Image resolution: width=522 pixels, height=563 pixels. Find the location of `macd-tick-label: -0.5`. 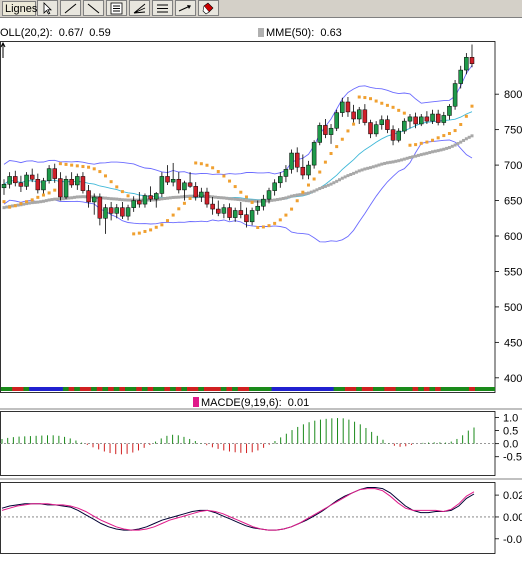

macd-tick-label: -0.5 is located at coordinates (512, 458).